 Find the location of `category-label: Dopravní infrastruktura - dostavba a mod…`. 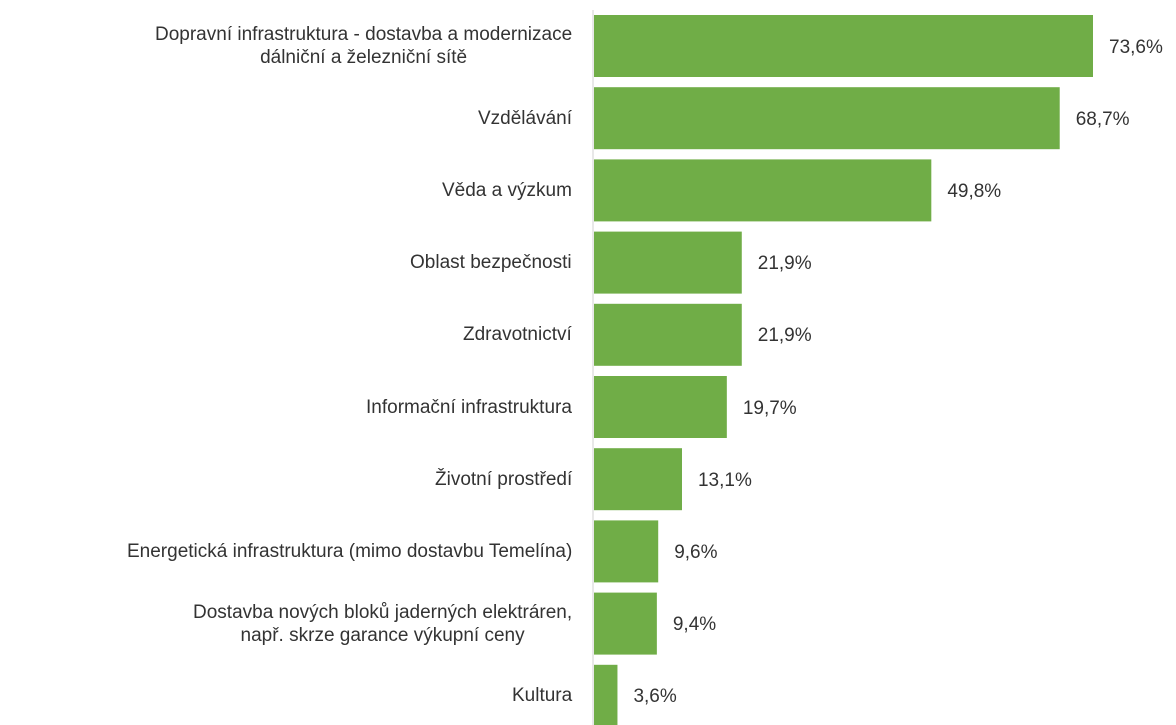

category-label: Dopravní infrastruktura - dostavba a mod… is located at coordinates (364, 46).